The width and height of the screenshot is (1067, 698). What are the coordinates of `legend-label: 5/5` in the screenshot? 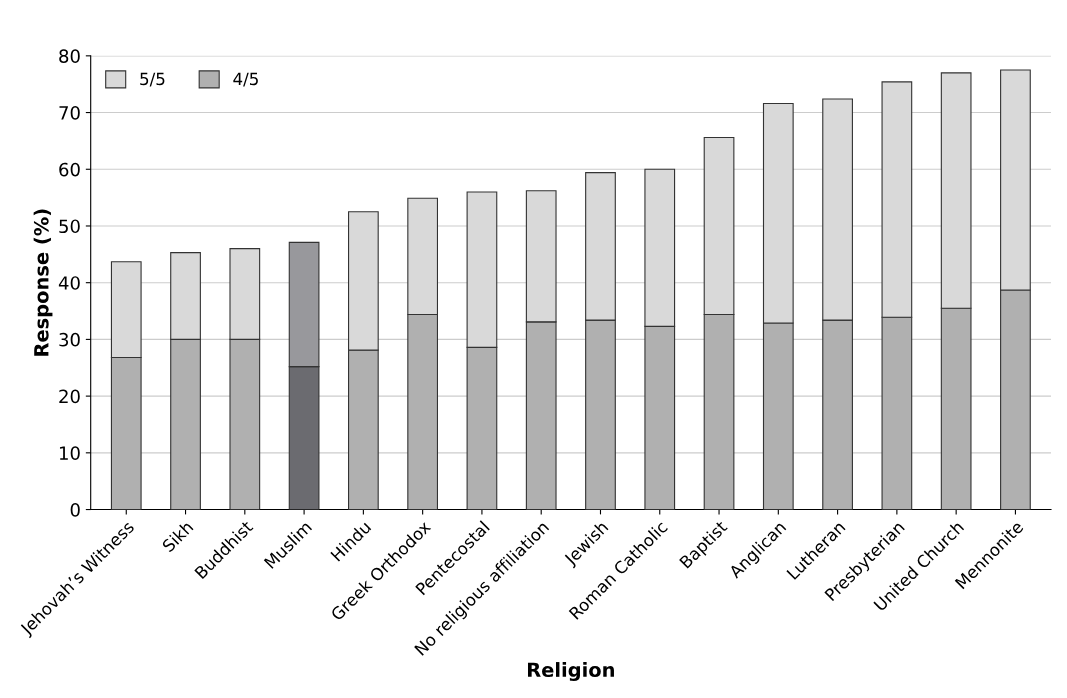 It's located at (152, 79).